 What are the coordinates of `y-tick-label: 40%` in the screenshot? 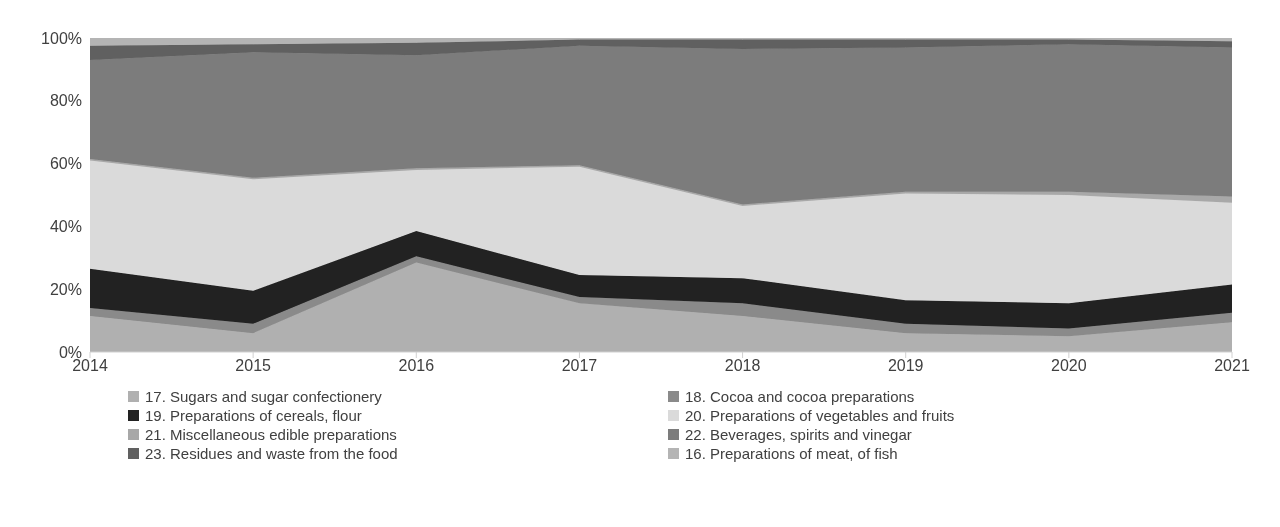 It's located at (65, 227).